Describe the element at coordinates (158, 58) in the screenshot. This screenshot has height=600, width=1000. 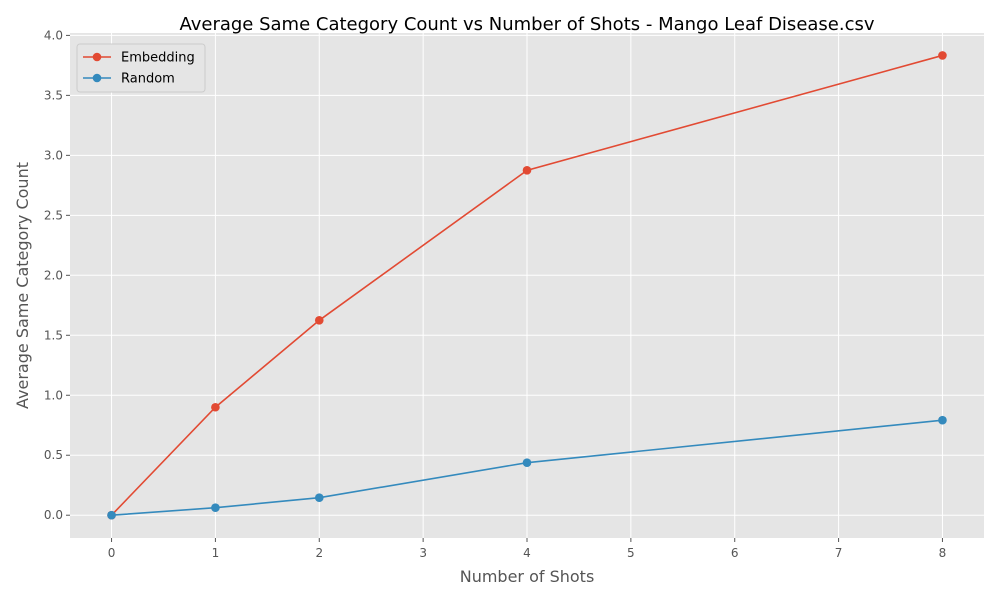
I see `embedding-legend-label: Embedding` at that location.